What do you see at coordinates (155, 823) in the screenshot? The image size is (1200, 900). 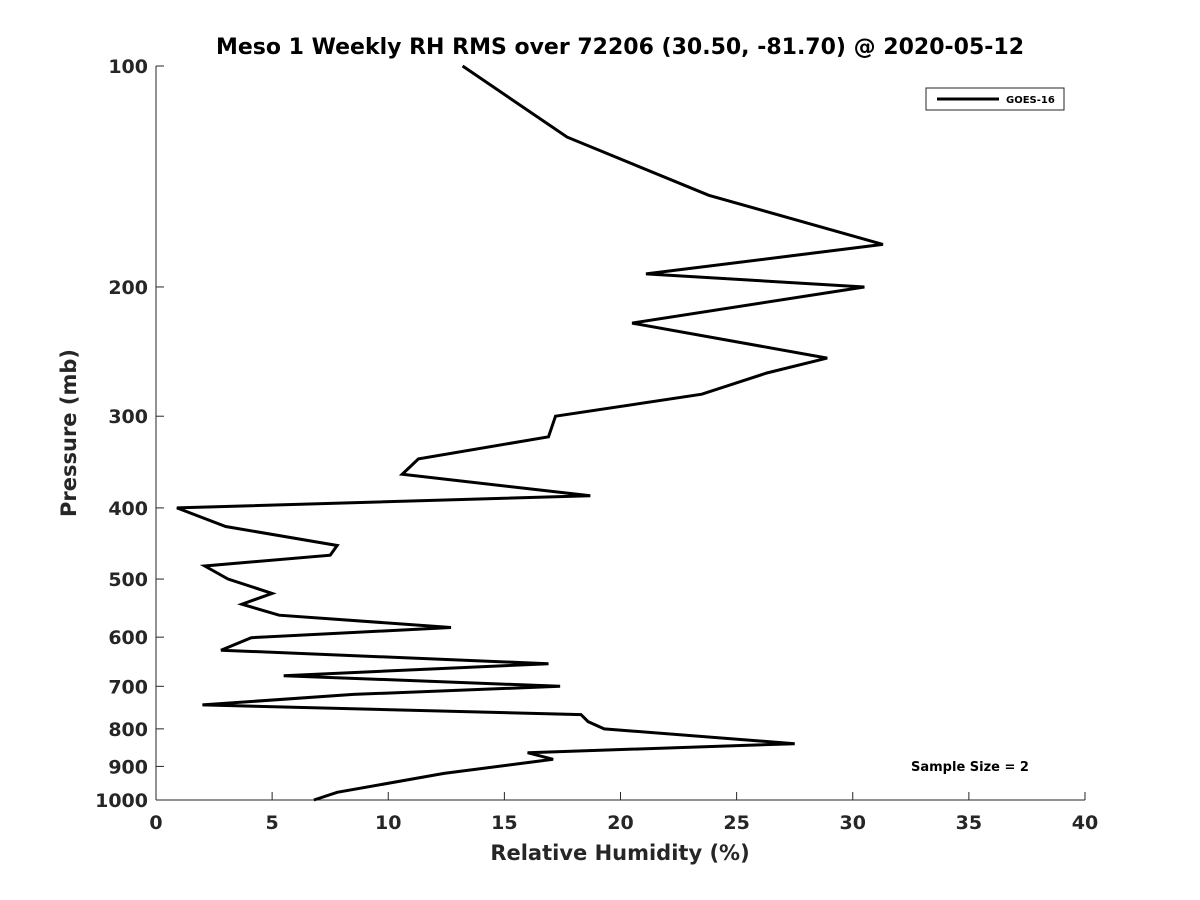 I see `x-tick-label: 0` at bounding box center [155, 823].